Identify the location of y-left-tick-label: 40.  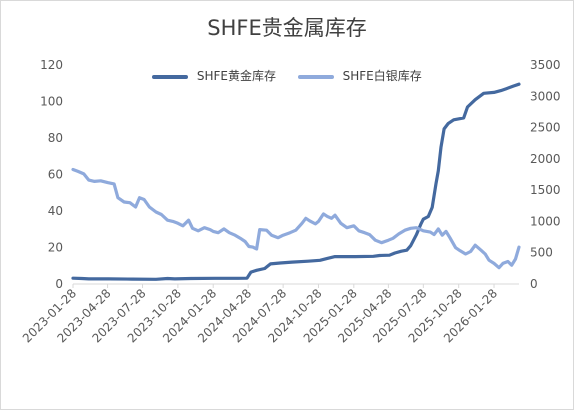
(55, 211).